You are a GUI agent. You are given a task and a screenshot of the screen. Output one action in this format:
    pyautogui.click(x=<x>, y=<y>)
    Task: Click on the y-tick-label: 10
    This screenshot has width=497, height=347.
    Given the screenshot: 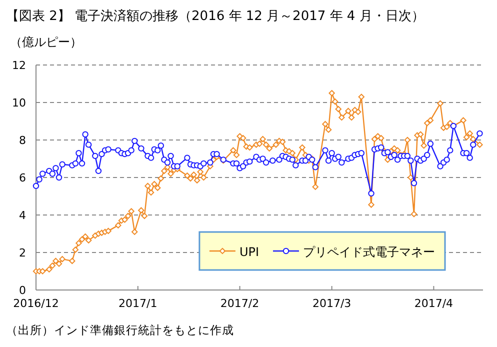 What is the action you would take?
    pyautogui.click(x=19, y=103)
    